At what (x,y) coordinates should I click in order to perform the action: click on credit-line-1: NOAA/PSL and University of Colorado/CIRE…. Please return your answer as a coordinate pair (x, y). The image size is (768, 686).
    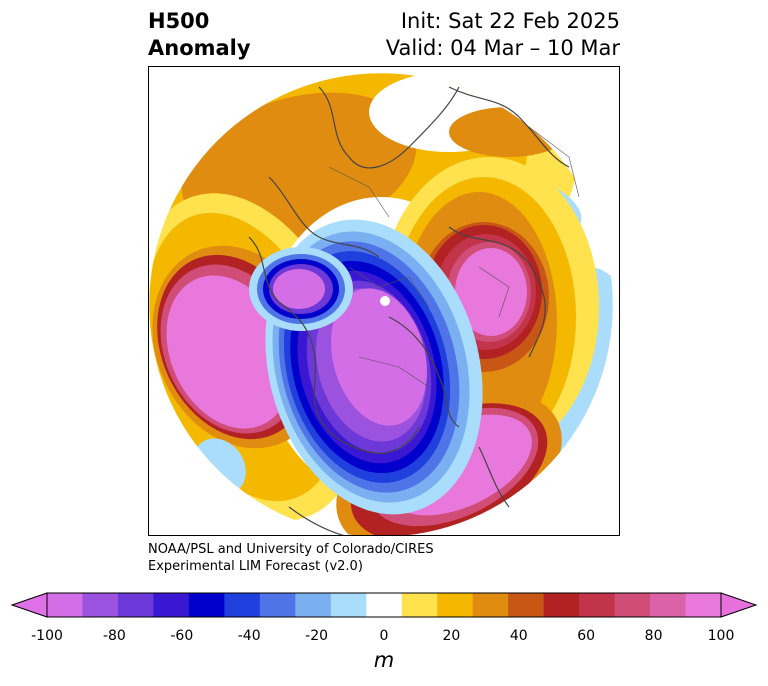
    Looking at the image, I should click on (291, 549).